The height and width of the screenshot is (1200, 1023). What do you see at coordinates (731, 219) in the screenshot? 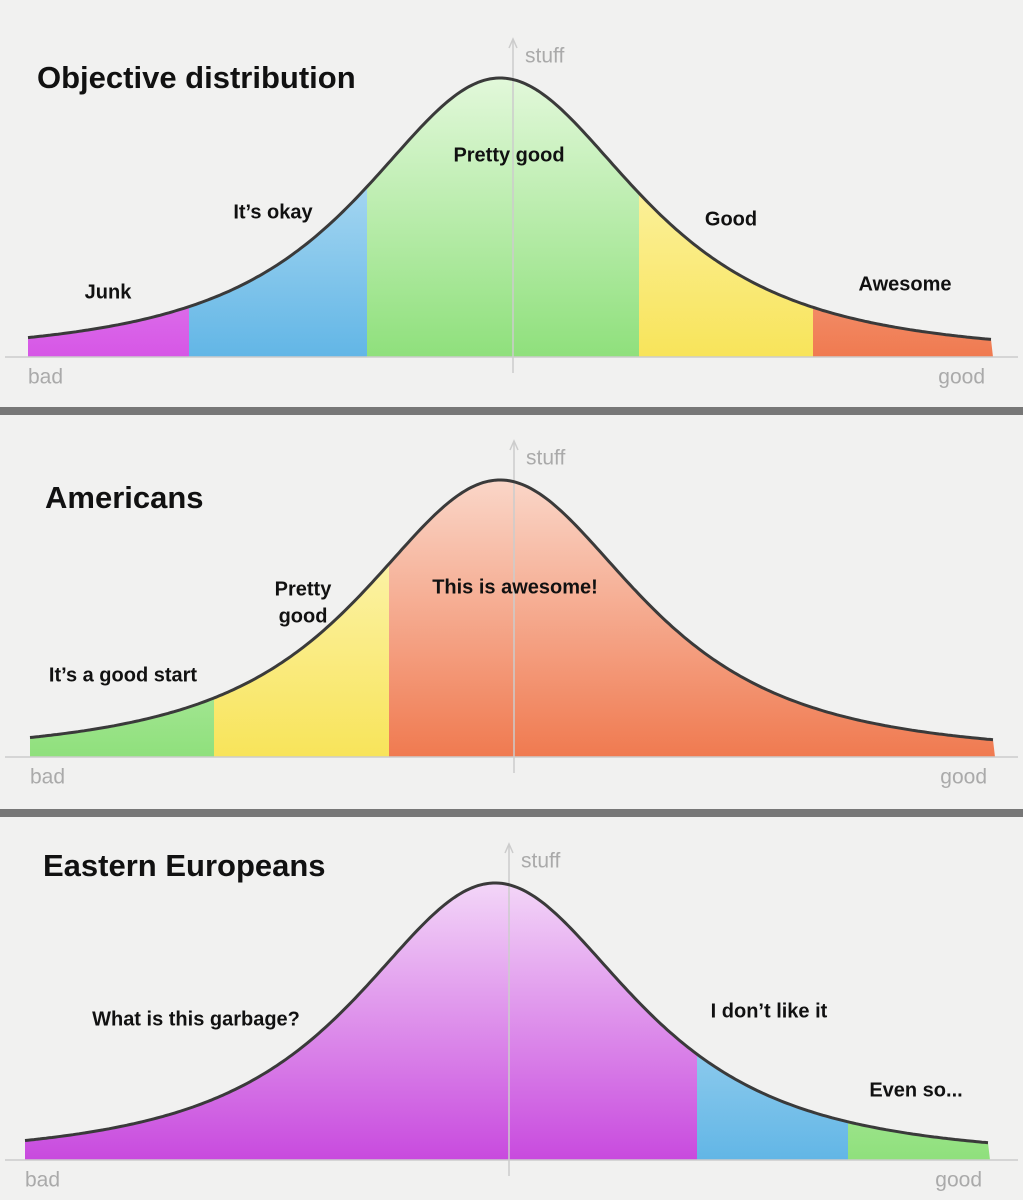
I see `region-label: Good` at bounding box center [731, 219].